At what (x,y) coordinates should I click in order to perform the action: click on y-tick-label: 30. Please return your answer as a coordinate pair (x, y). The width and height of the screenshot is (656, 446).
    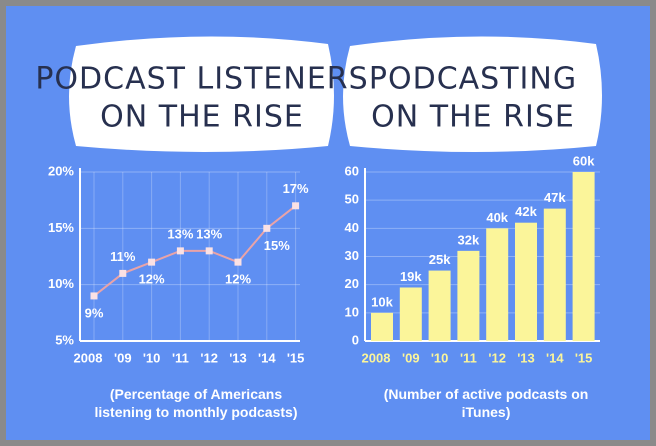
    Looking at the image, I should click on (352, 255).